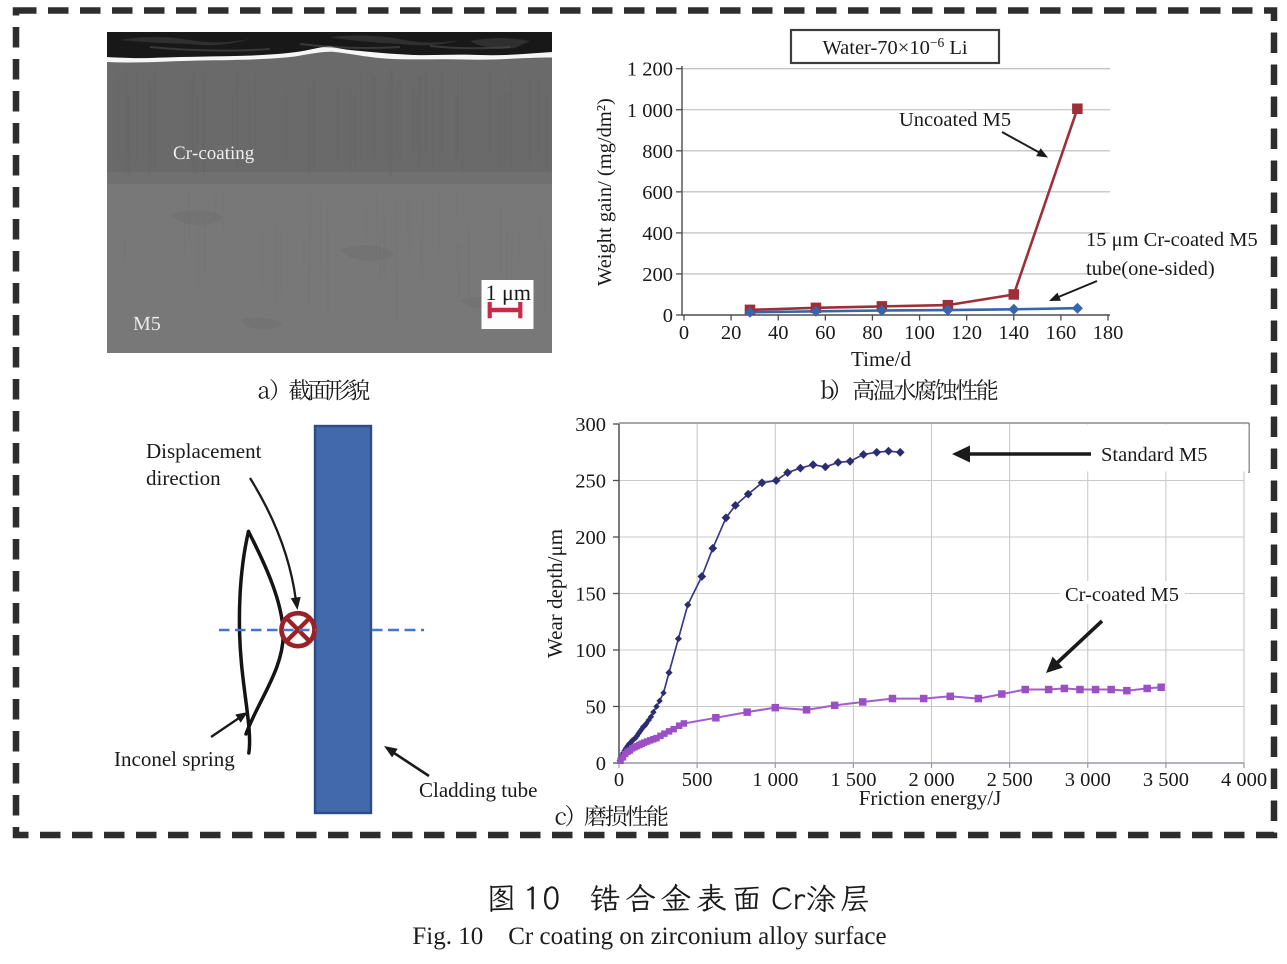 Image resolution: width=1287 pixels, height=964 pixels. Describe the element at coordinates (872, 333) in the screenshot. I see `svg-text: 80` at that location.